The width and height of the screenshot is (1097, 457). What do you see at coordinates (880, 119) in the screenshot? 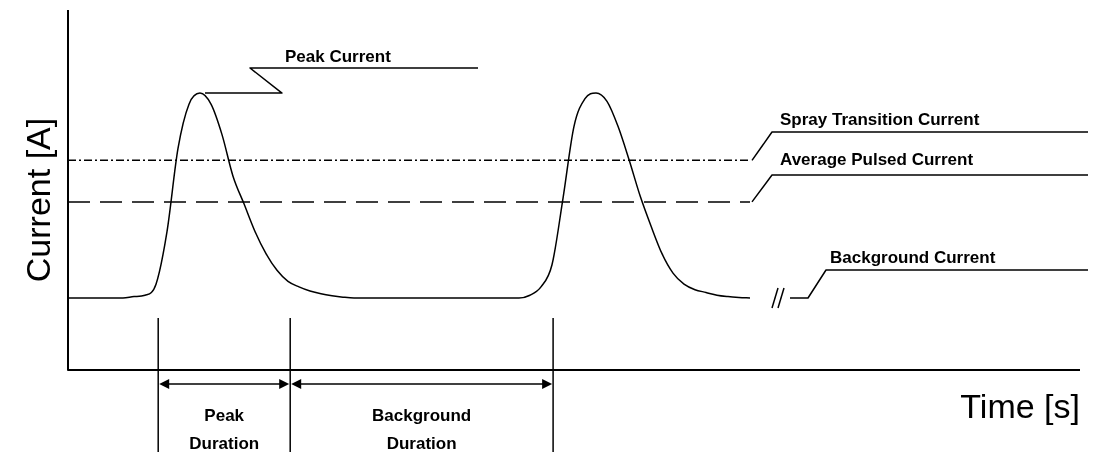
I see `ref-line-label: Spray Transition Current` at bounding box center [880, 119].